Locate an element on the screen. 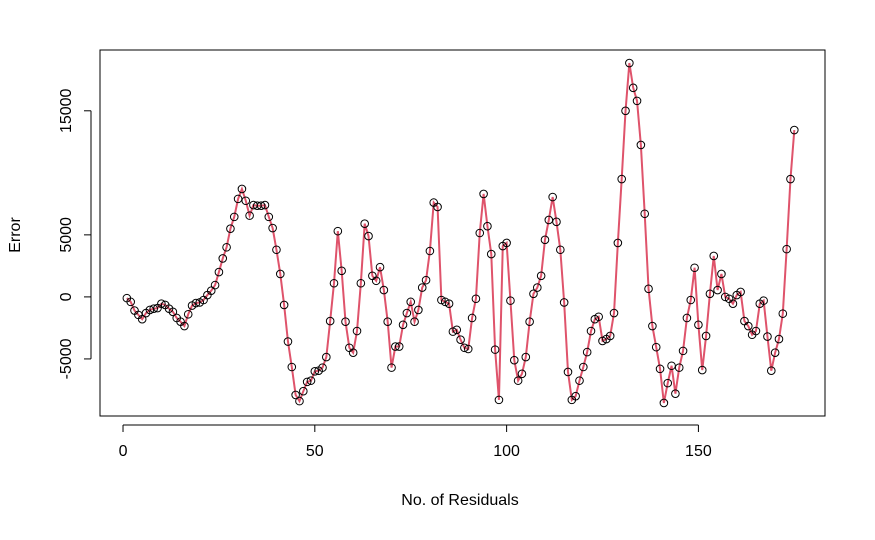 The image size is (875, 540). y-tick-label: -5000 is located at coordinates (66, 358).